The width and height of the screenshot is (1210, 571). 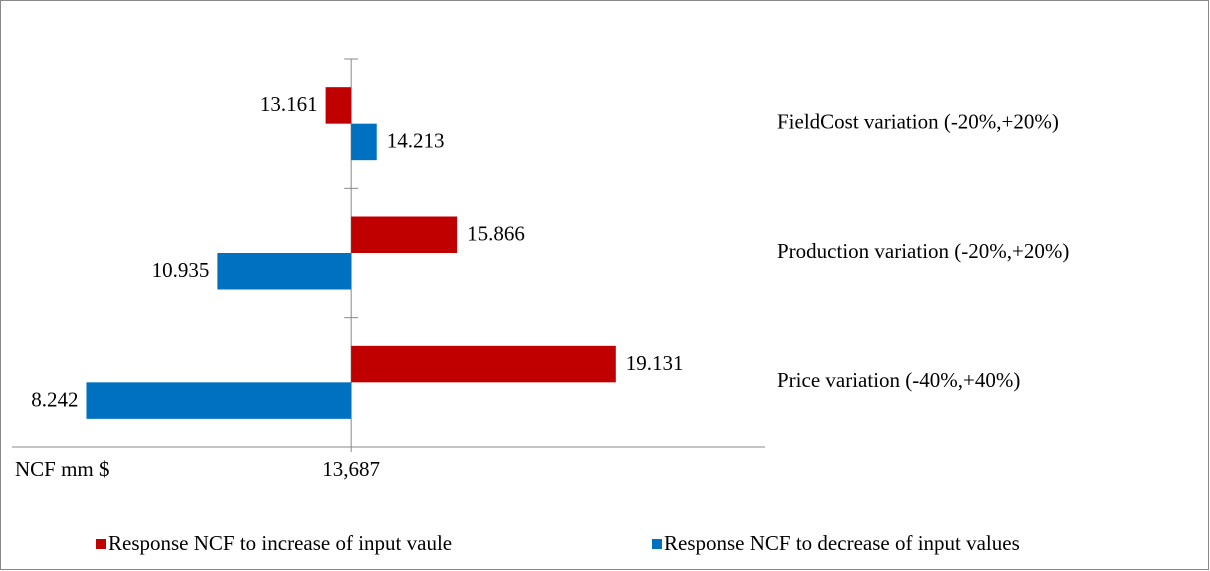 What do you see at coordinates (280, 543) in the screenshot?
I see `legend-label: Response NCF to increase of input vaule` at bounding box center [280, 543].